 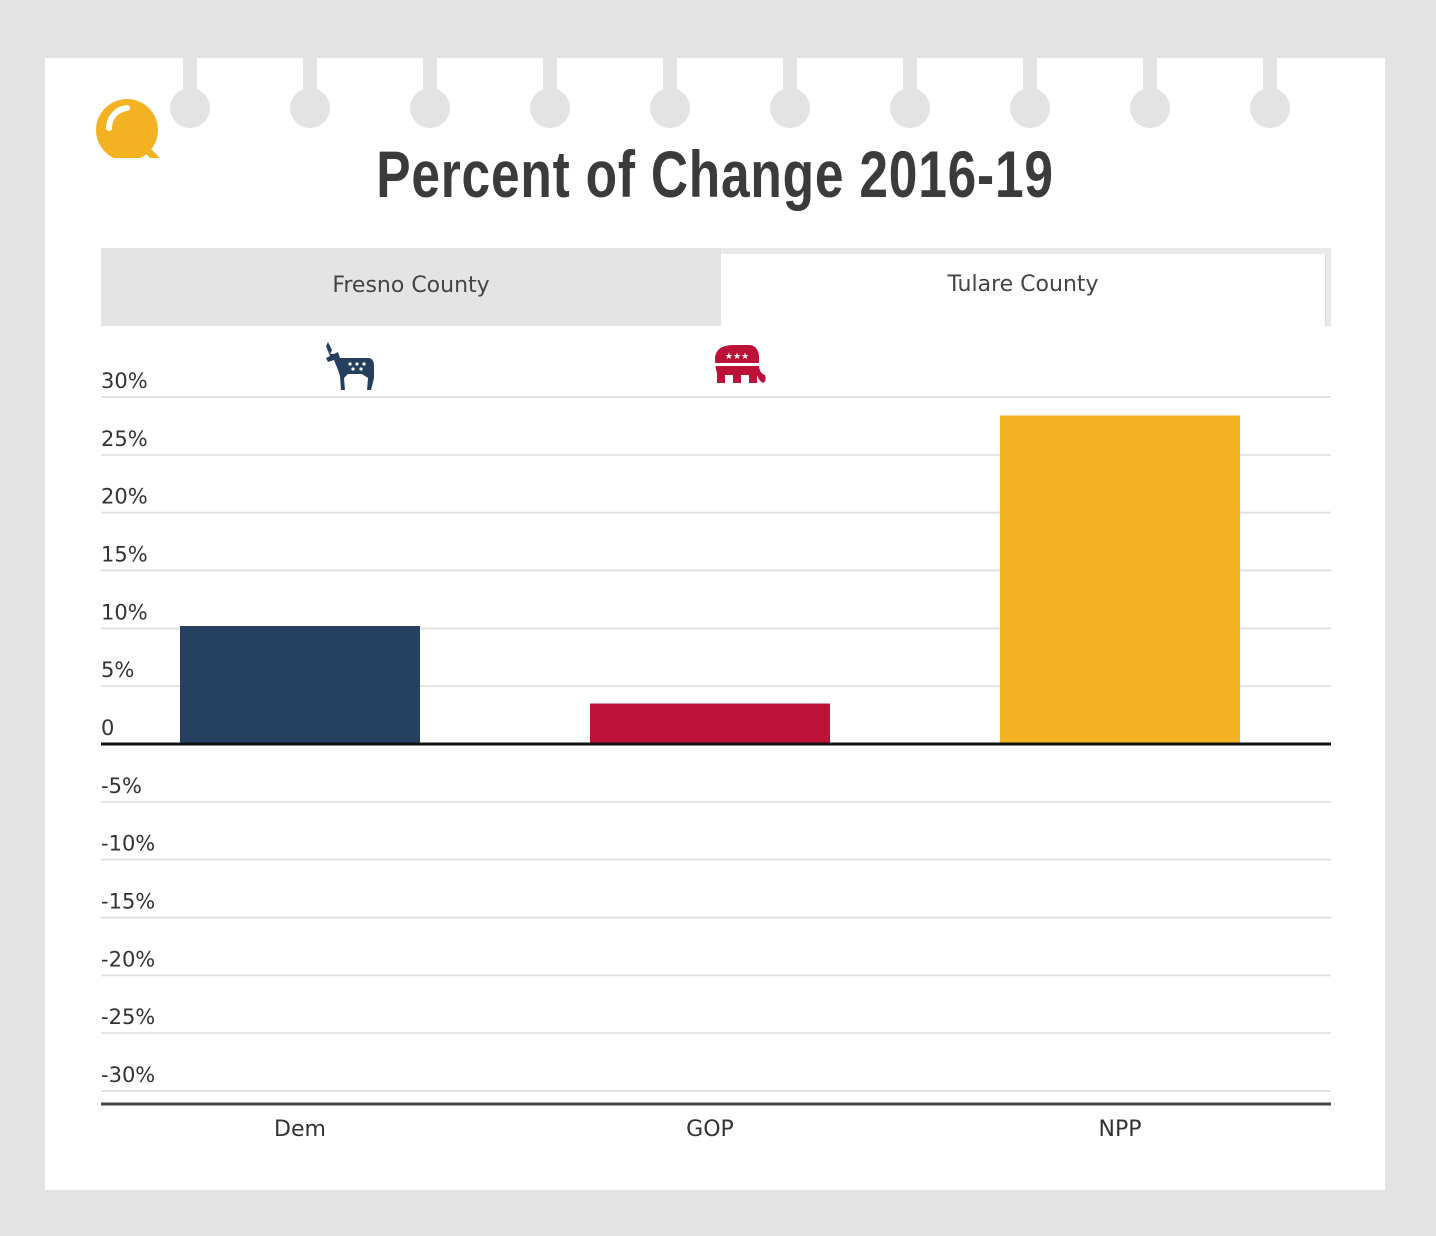 I want to click on county-tabs: Fresno County Tulare County, so click(x=716, y=287).